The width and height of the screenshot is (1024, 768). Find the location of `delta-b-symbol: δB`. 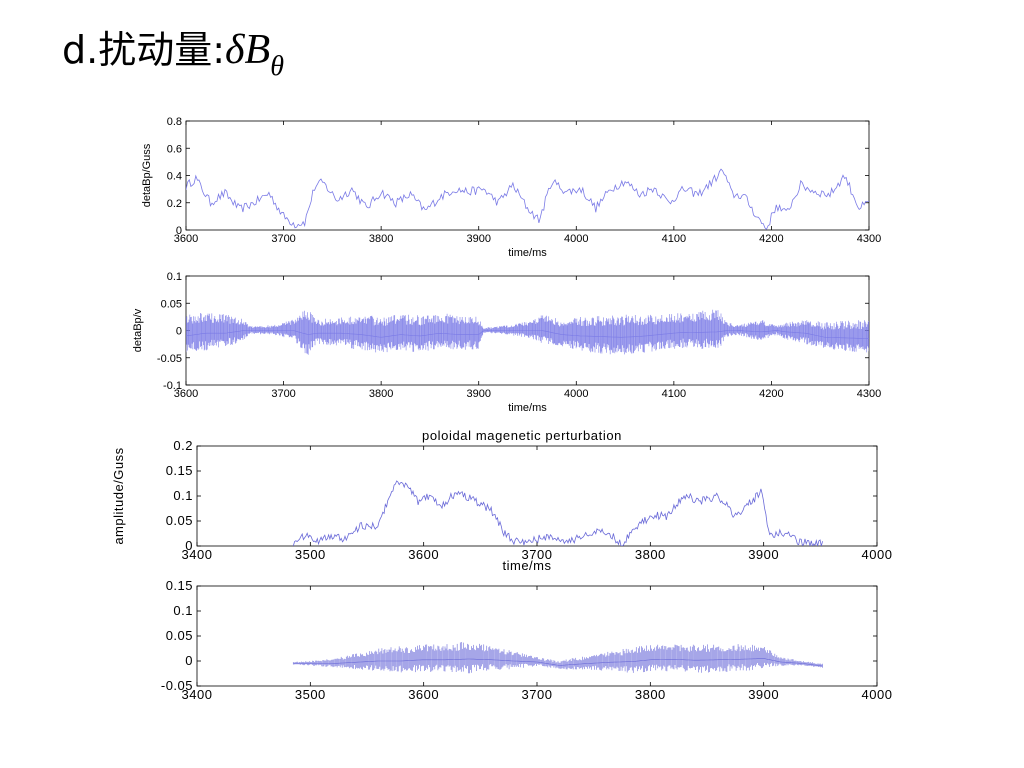

delta-b-symbol: δB is located at coordinates (248, 50).